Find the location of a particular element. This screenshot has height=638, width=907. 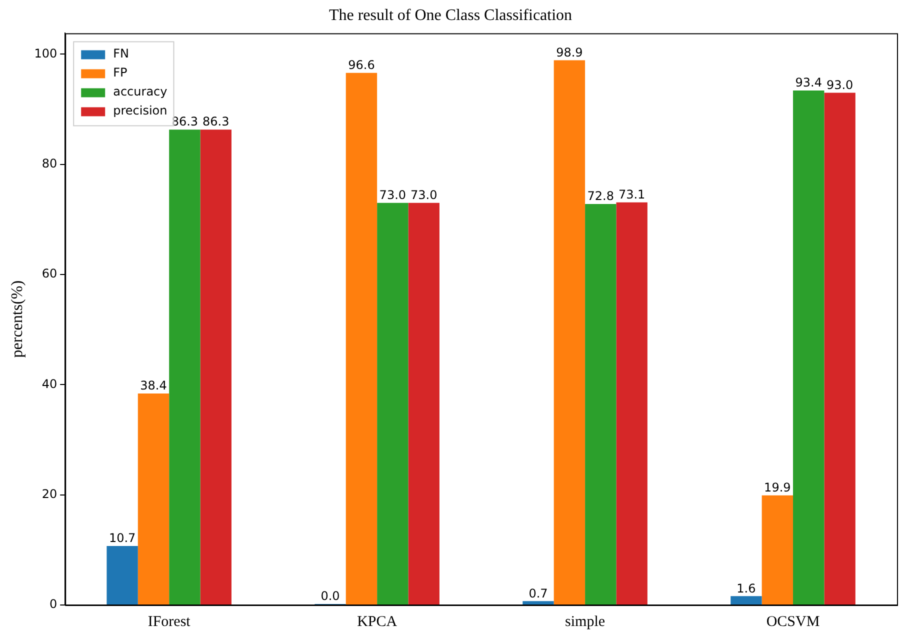

y-tick-label: 0 is located at coordinates (53, 604).